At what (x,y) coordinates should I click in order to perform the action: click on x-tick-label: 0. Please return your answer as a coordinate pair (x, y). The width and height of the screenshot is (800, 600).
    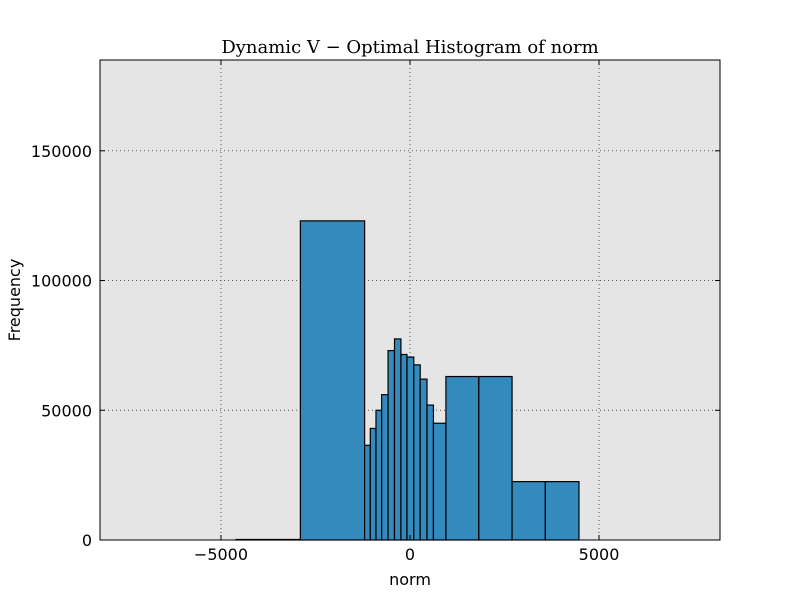
    Looking at the image, I should click on (410, 554).